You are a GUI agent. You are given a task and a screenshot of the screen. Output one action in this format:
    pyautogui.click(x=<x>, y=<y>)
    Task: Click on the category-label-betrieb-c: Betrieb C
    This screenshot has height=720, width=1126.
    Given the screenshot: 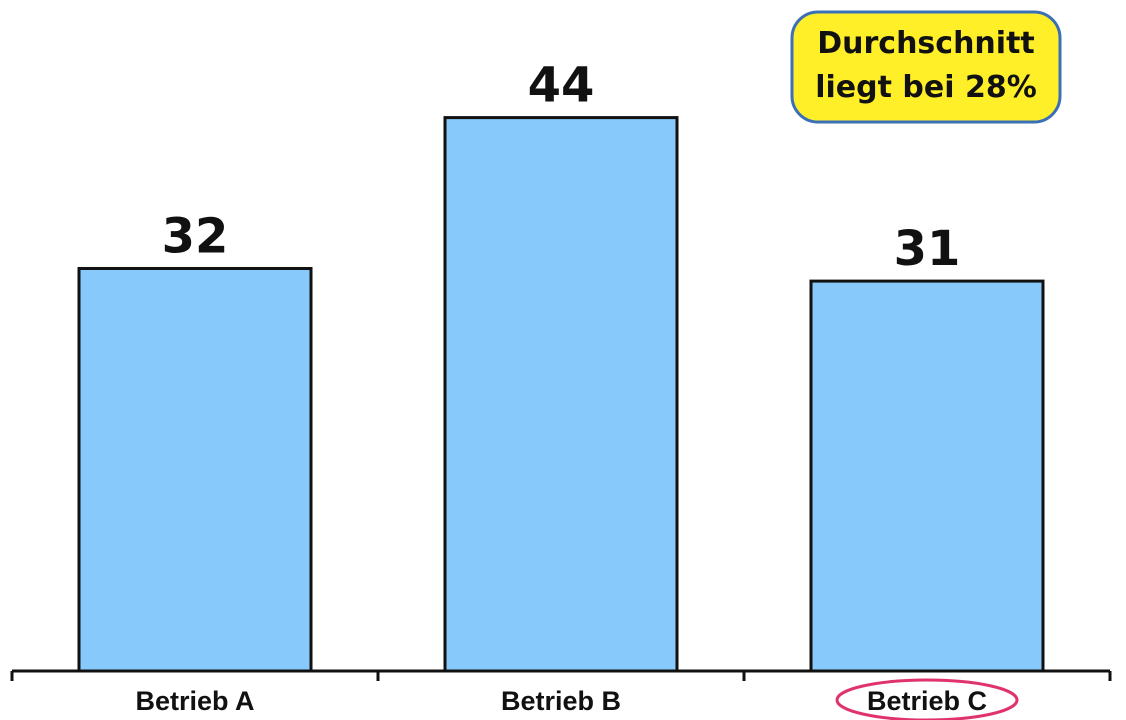 What is the action you would take?
    pyautogui.click(x=927, y=701)
    